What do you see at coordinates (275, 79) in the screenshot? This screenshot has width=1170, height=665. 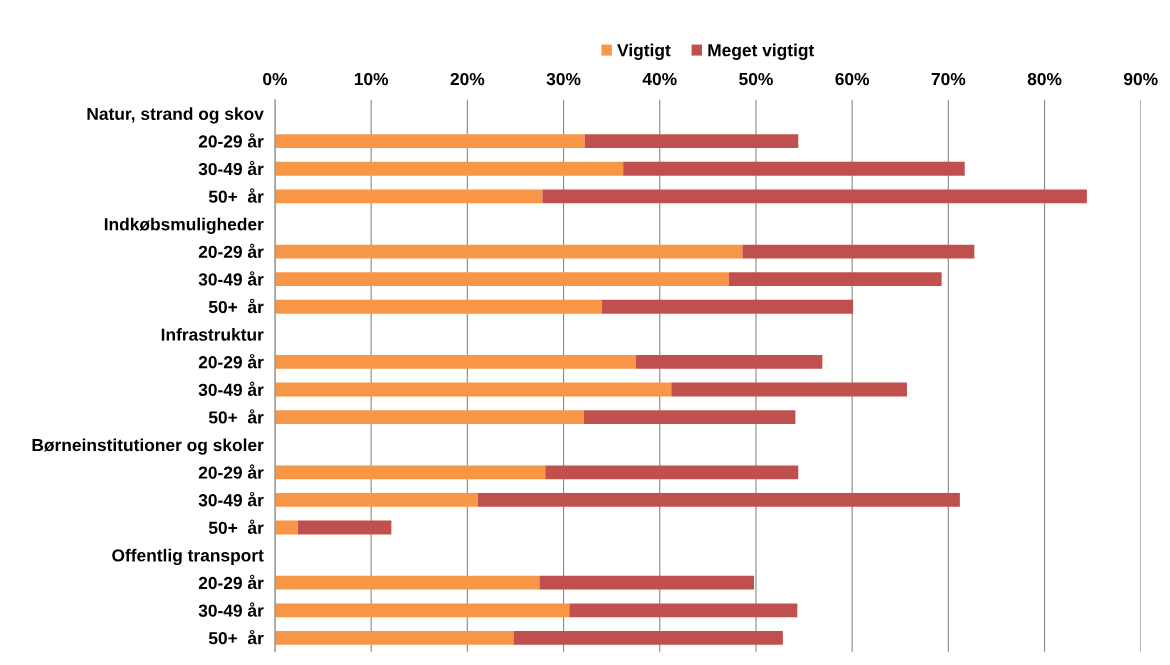 I see `x-tick-label: 0%` at bounding box center [275, 79].